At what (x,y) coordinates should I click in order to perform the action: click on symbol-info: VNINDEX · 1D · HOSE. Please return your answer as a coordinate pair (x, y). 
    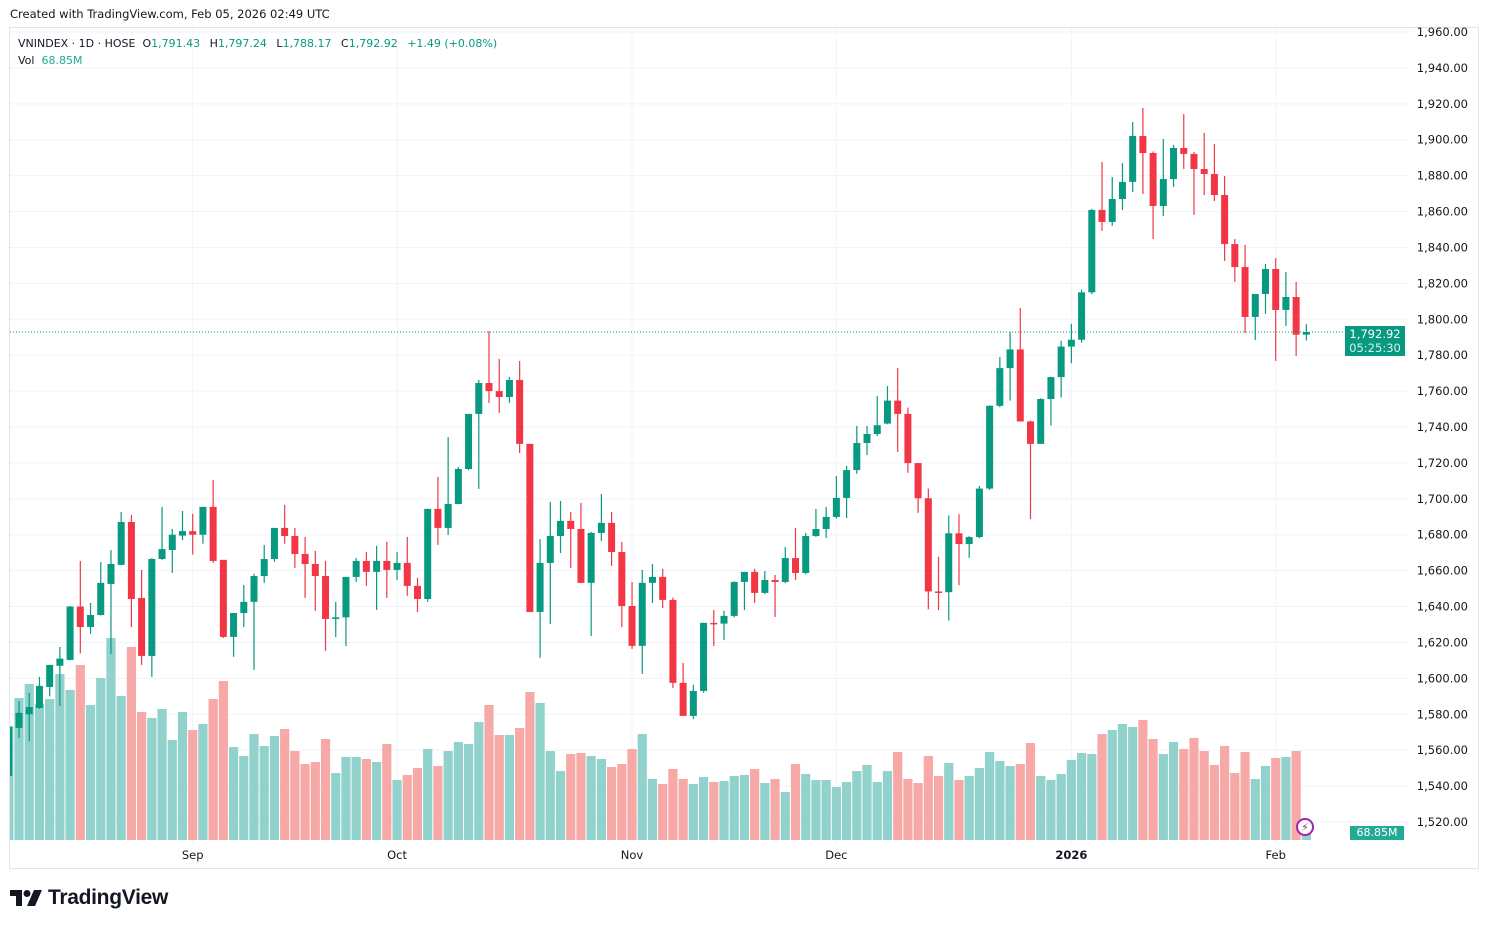
    Looking at the image, I should click on (77, 43).